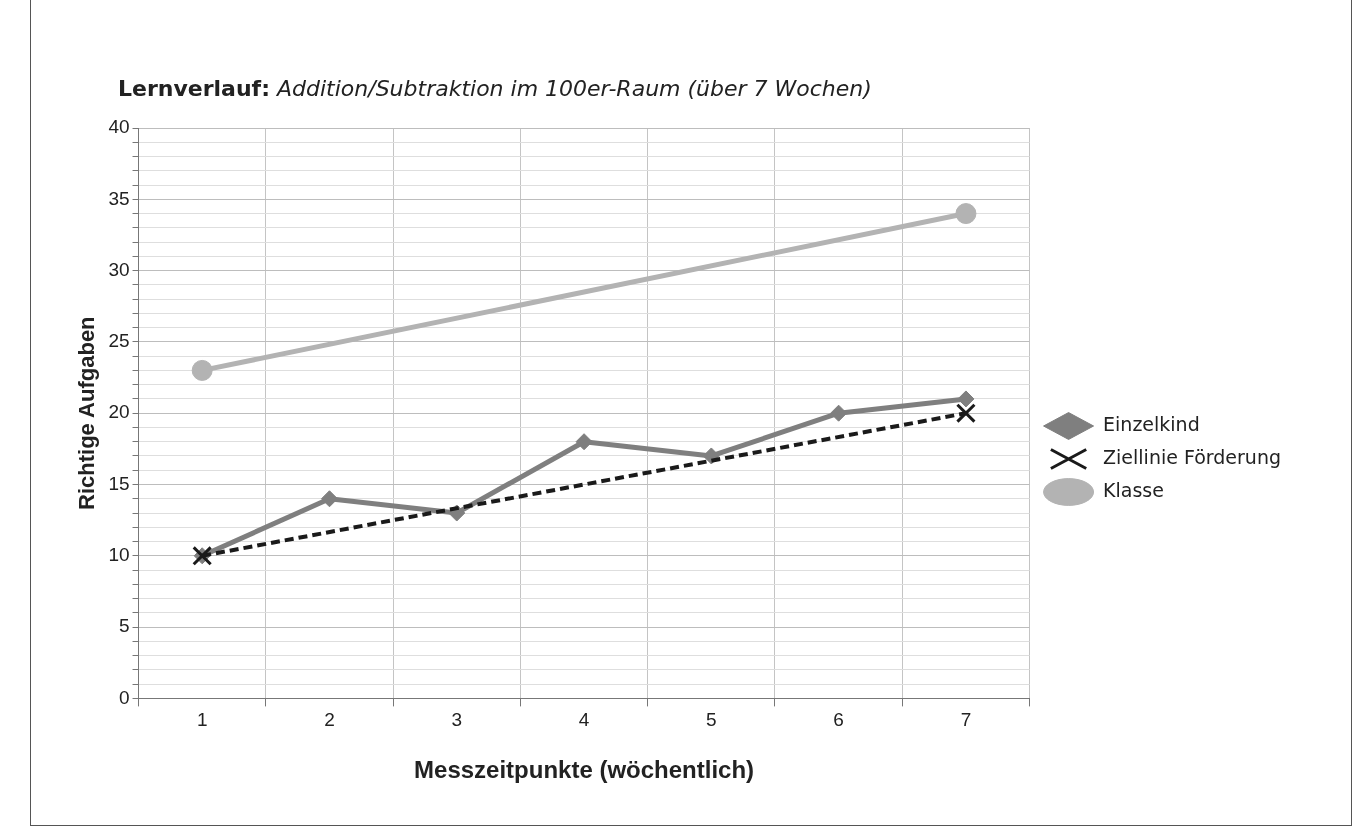 The image size is (1356, 828). I want to click on x-tick-label: 1, so click(202, 720).